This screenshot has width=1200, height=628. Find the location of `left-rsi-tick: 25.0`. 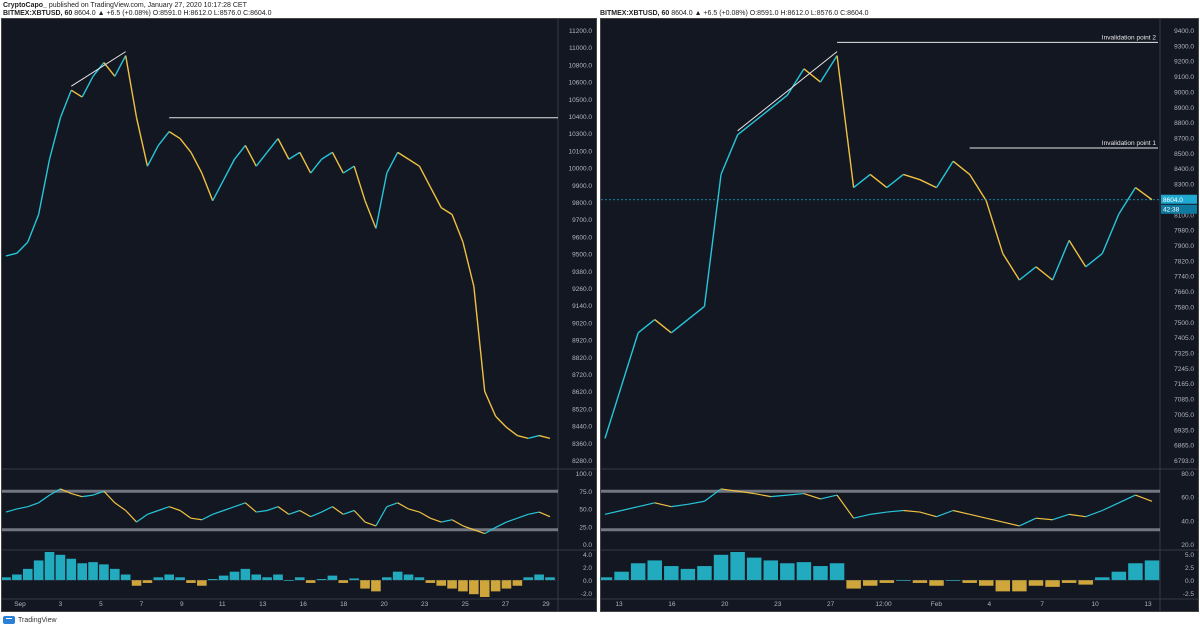

left-rsi-tick: 25.0 is located at coordinates (585, 527).